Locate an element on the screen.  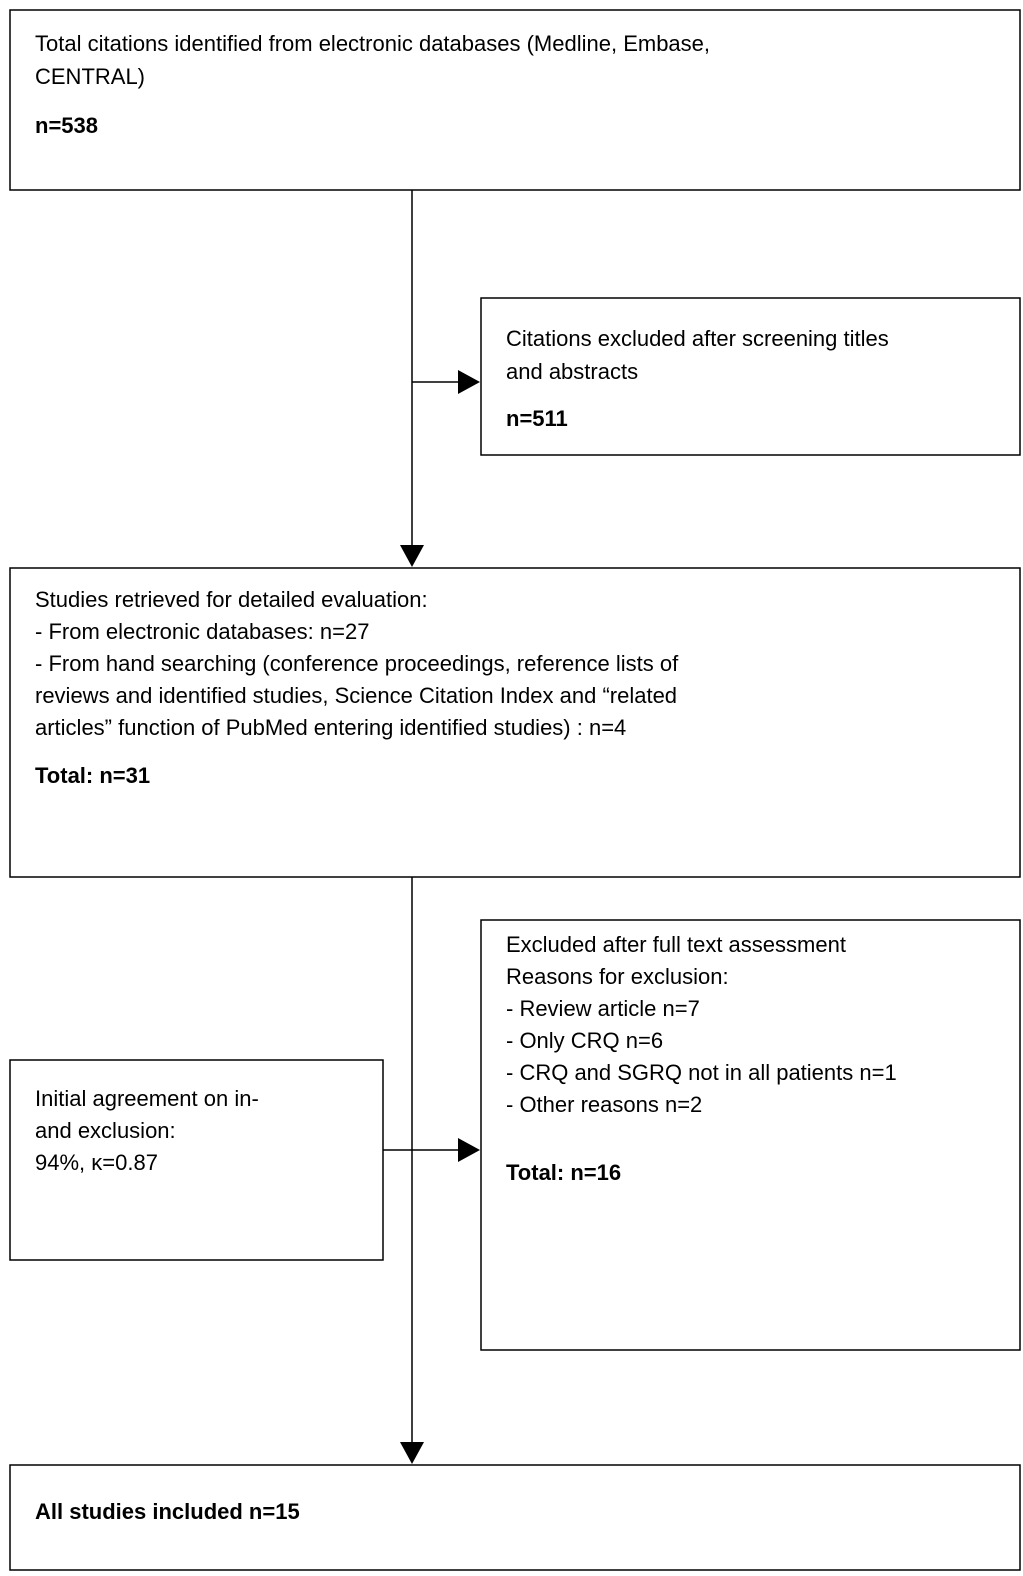
box-text: 94%, κ=0.87 is located at coordinates (96, 1162).